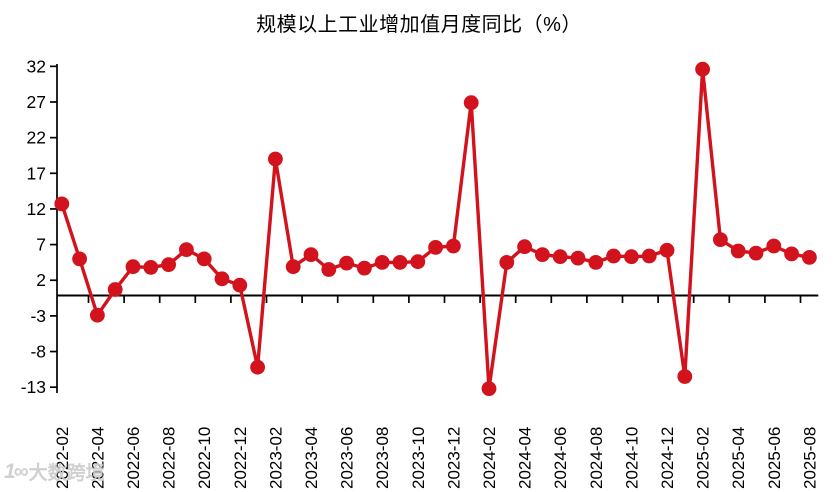  What do you see at coordinates (596, 458) in the screenshot?
I see `x-tick-label: 2024-08` at bounding box center [596, 458].